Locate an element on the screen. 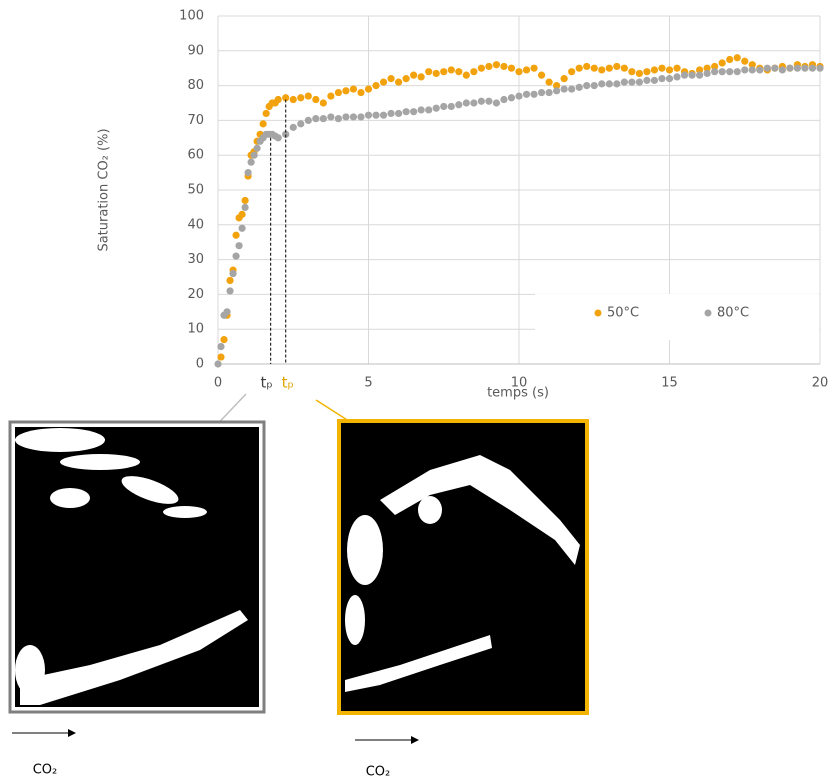 The height and width of the screenshot is (783, 833). y-tick-label: 100 is located at coordinates (191, 16).